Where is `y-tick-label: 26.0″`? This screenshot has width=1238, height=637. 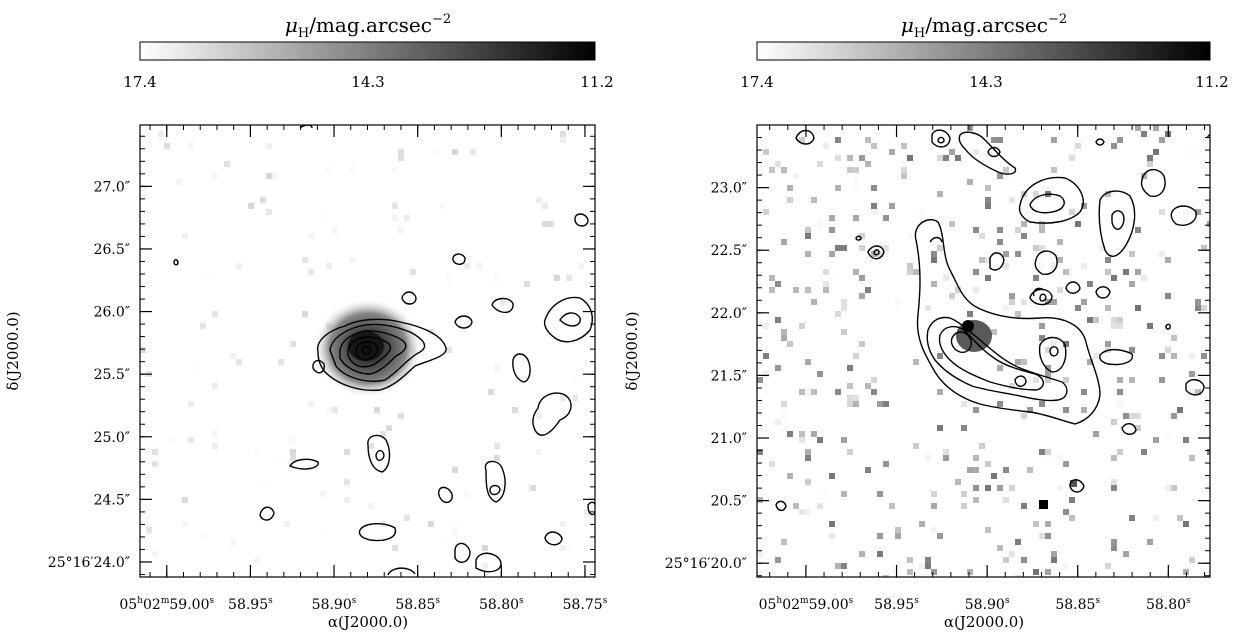 y-tick-label: 26.0″ is located at coordinates (112, 313).